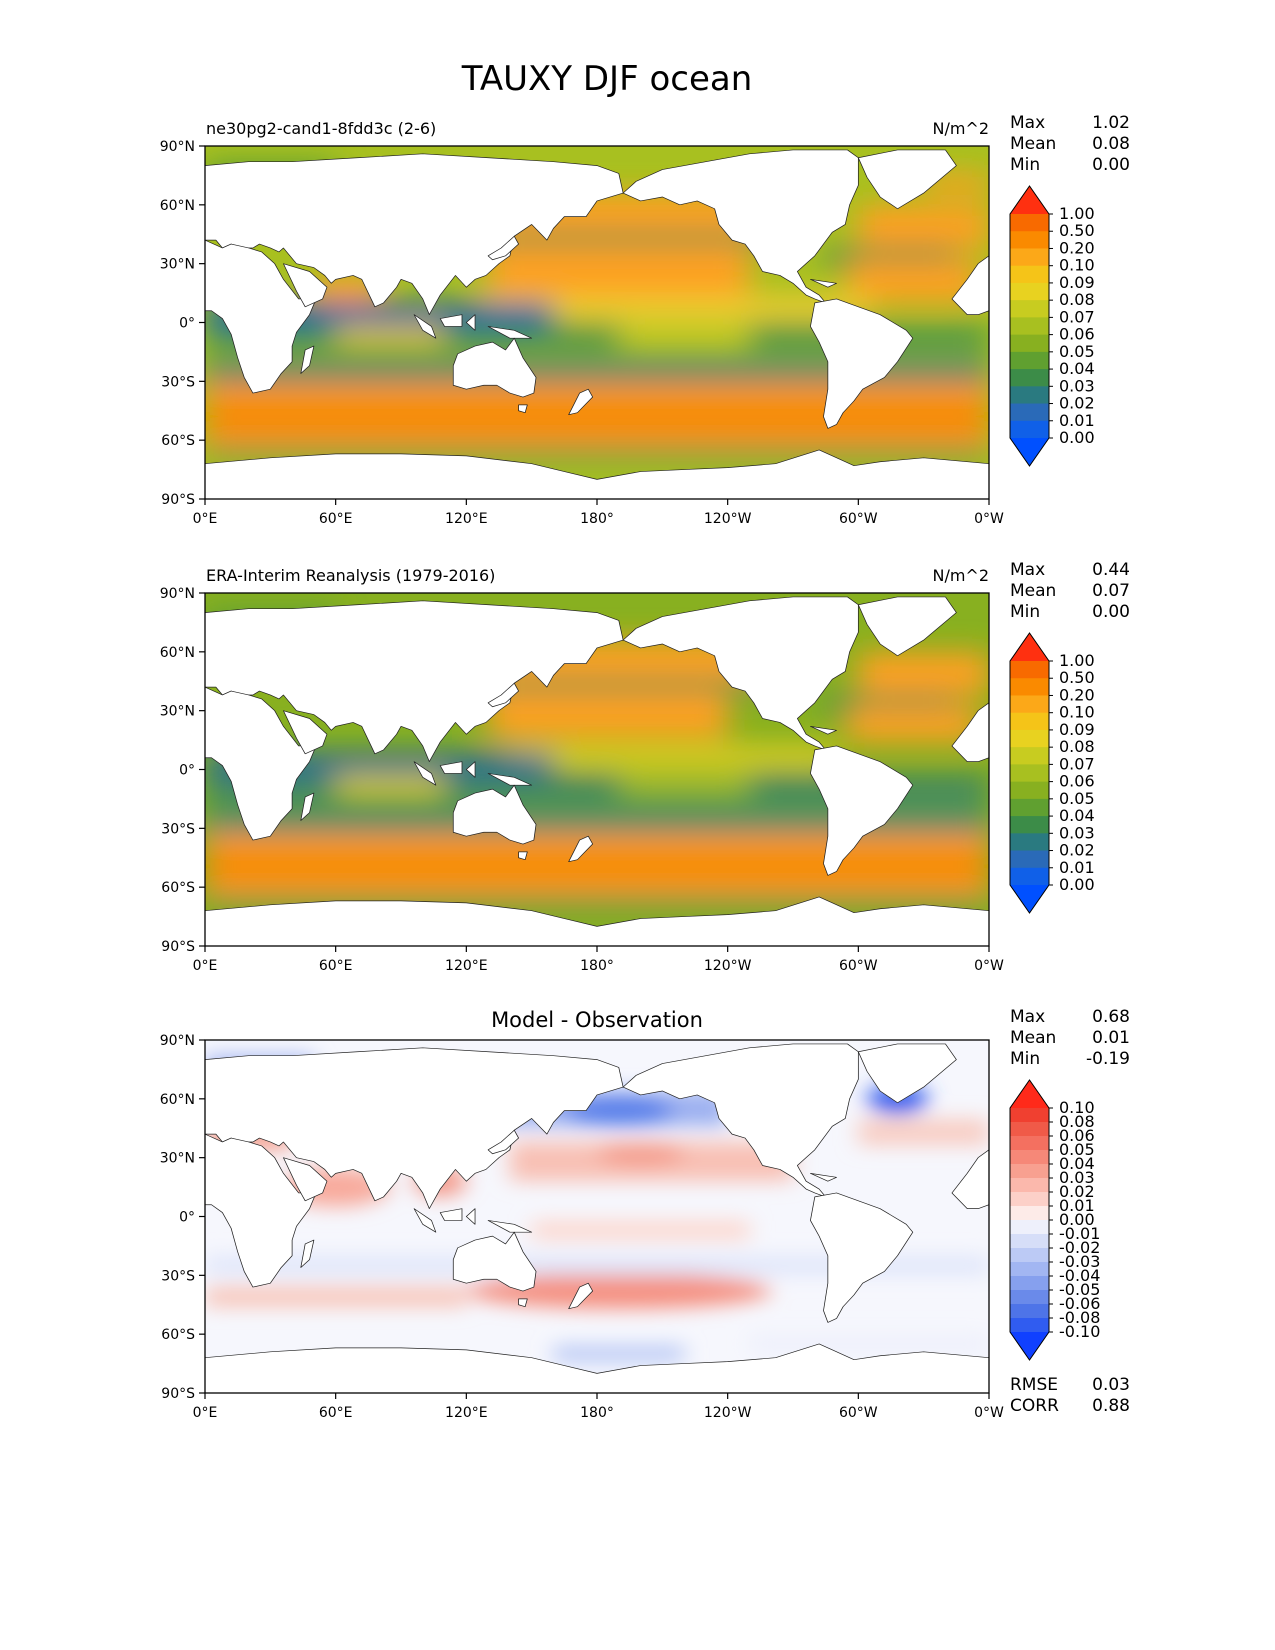 The width and height of the screenshot is (1275, 1650). What do you see at coordinates (1111, 1038) in the screenshot?
I see `stat-mean-value: 0.01` at bounding box center [1111, 1038].